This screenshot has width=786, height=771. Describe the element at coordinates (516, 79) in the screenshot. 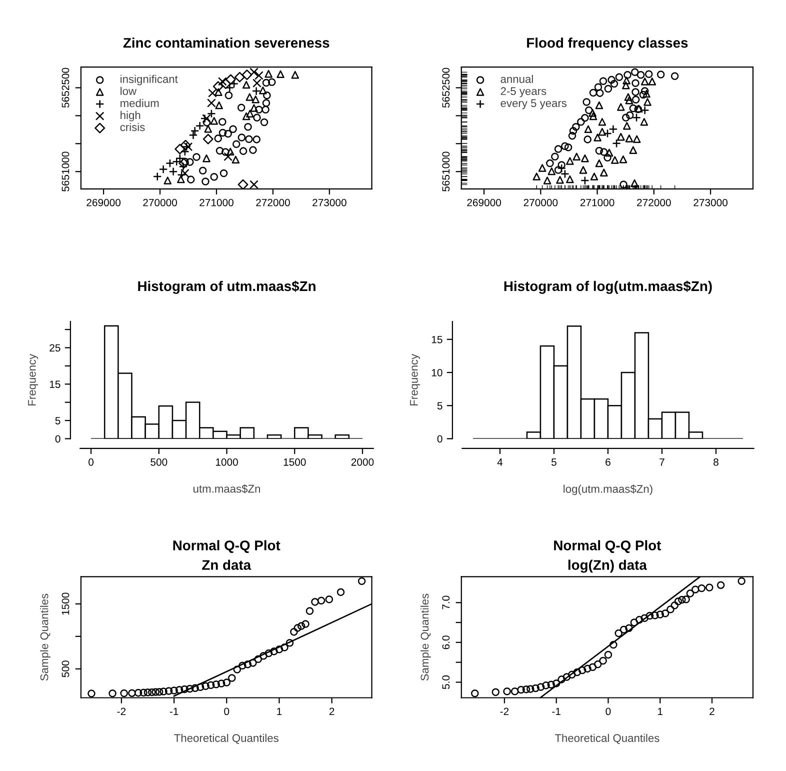

I see `legend-label: annual` at that location.